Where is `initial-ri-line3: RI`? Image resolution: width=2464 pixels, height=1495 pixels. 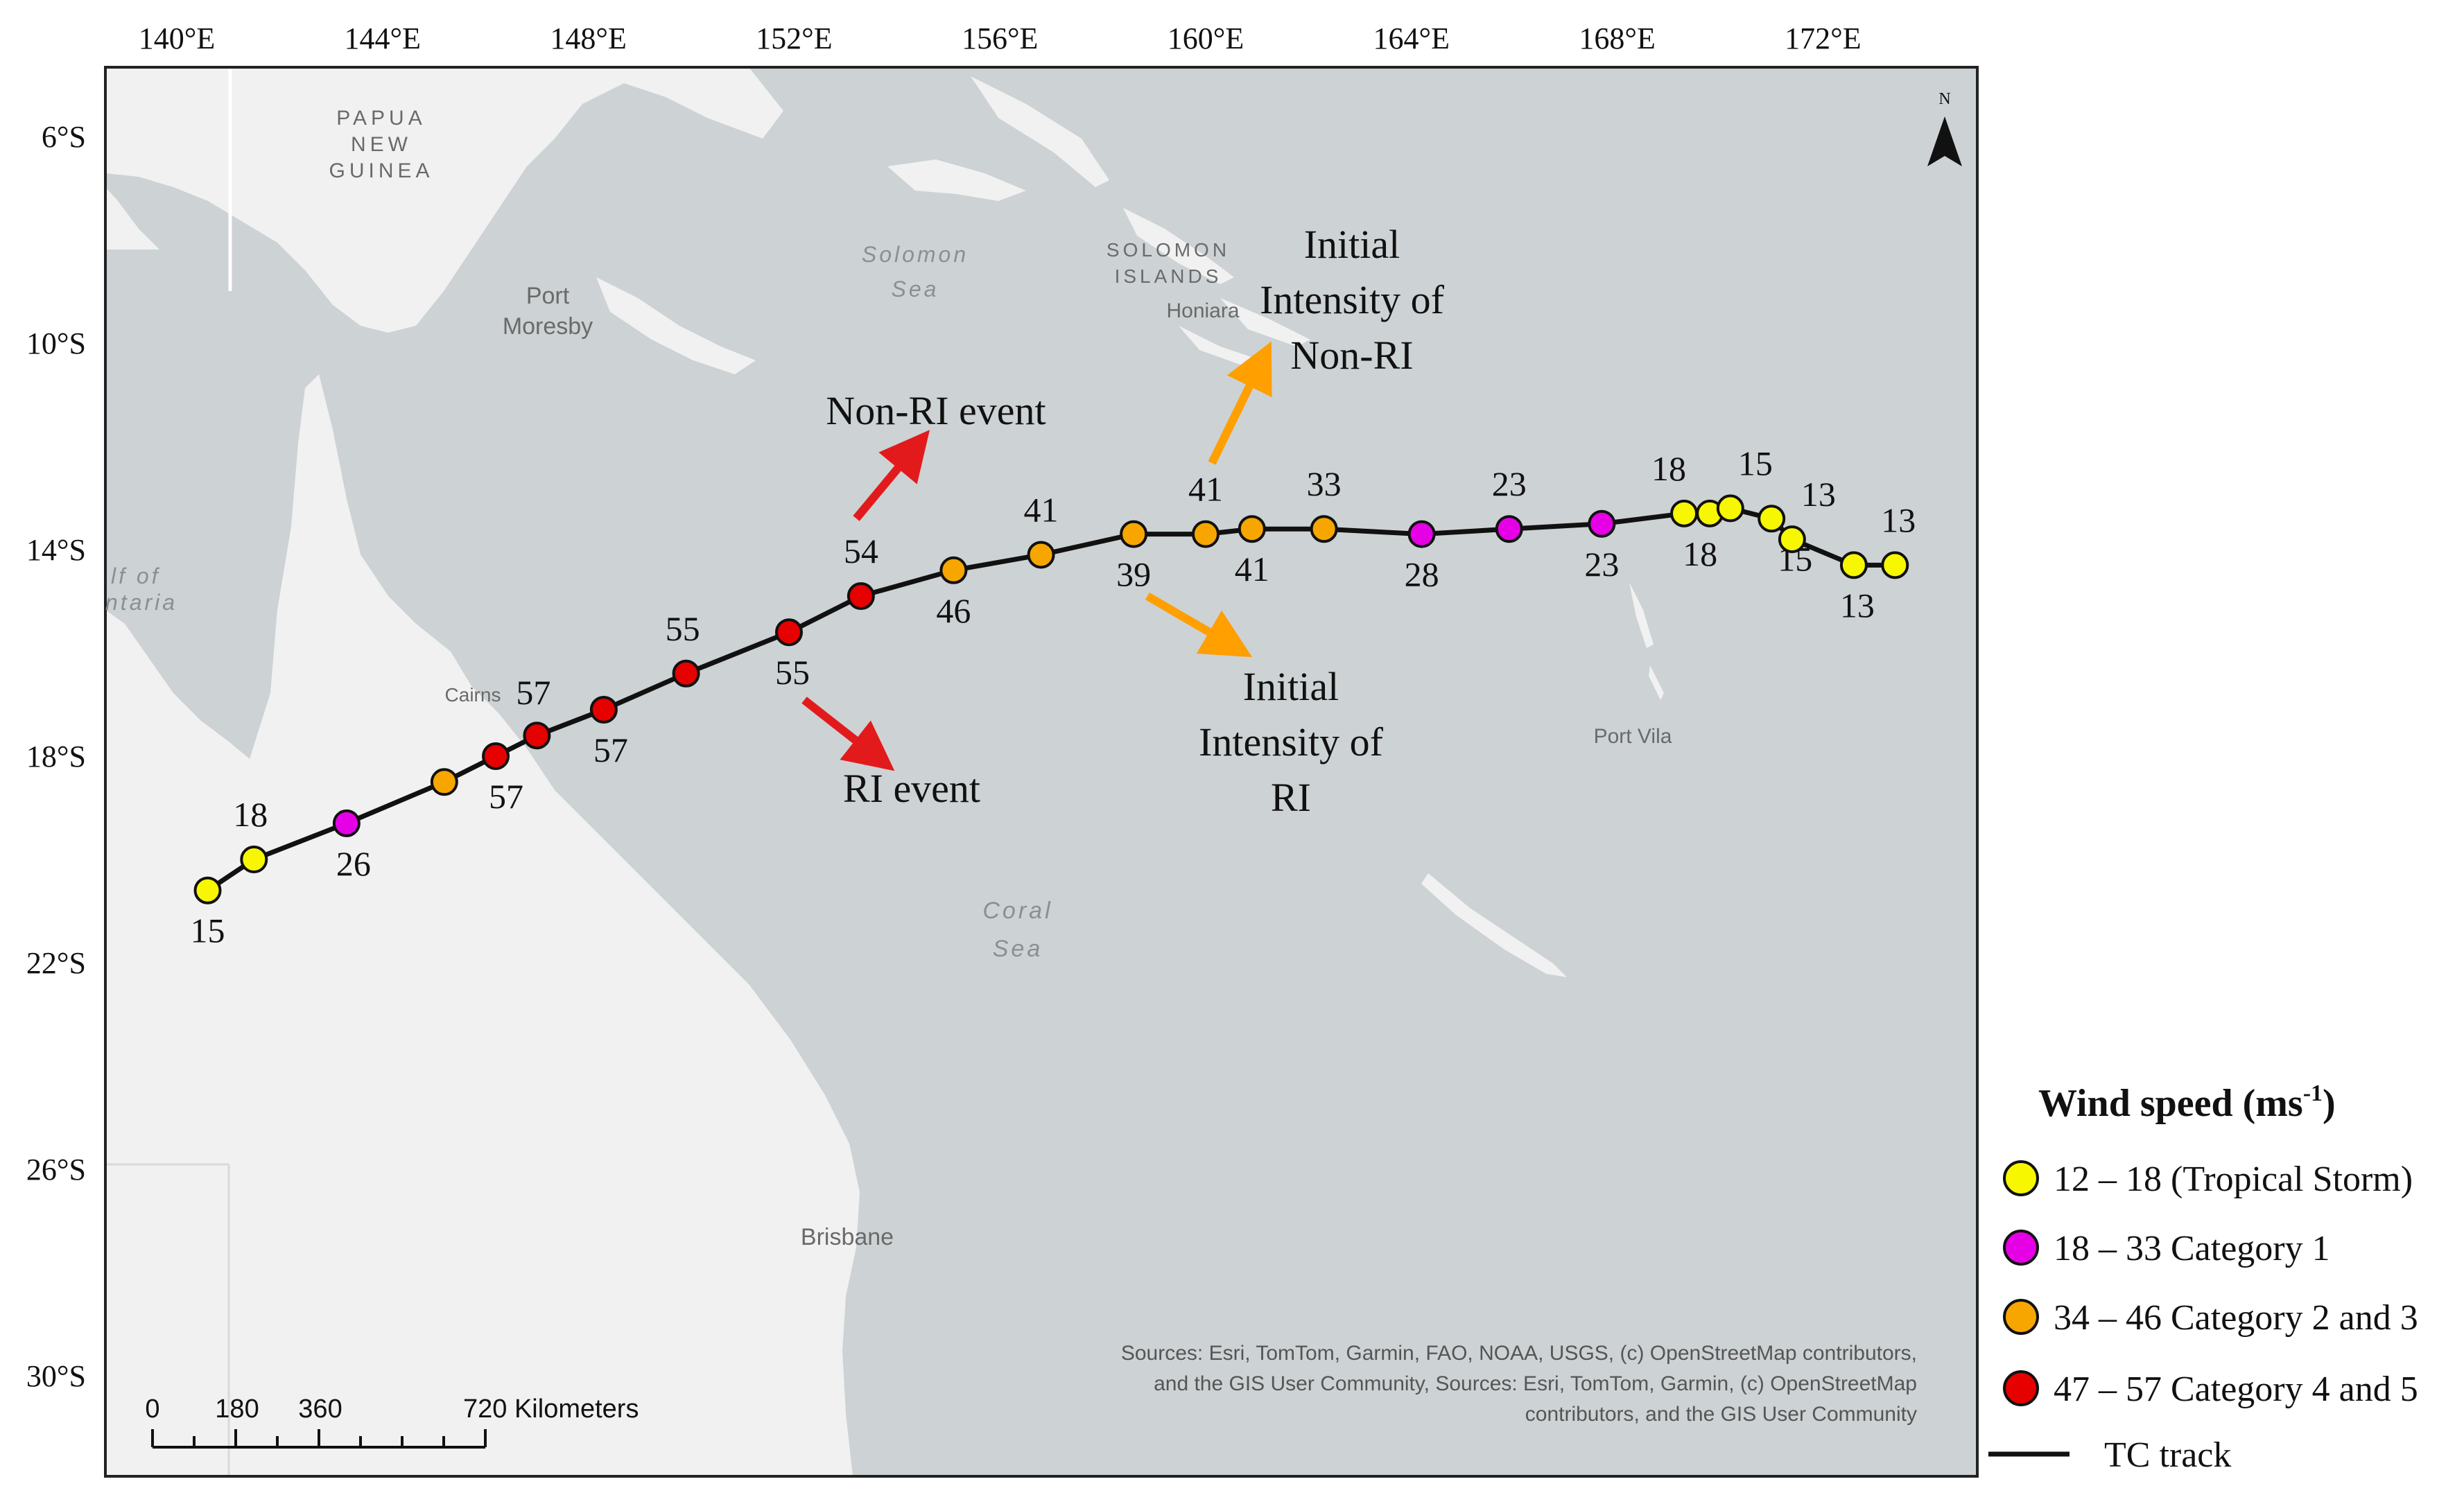
initial-ri-line3: RI is located at coordinates (1291, 797).